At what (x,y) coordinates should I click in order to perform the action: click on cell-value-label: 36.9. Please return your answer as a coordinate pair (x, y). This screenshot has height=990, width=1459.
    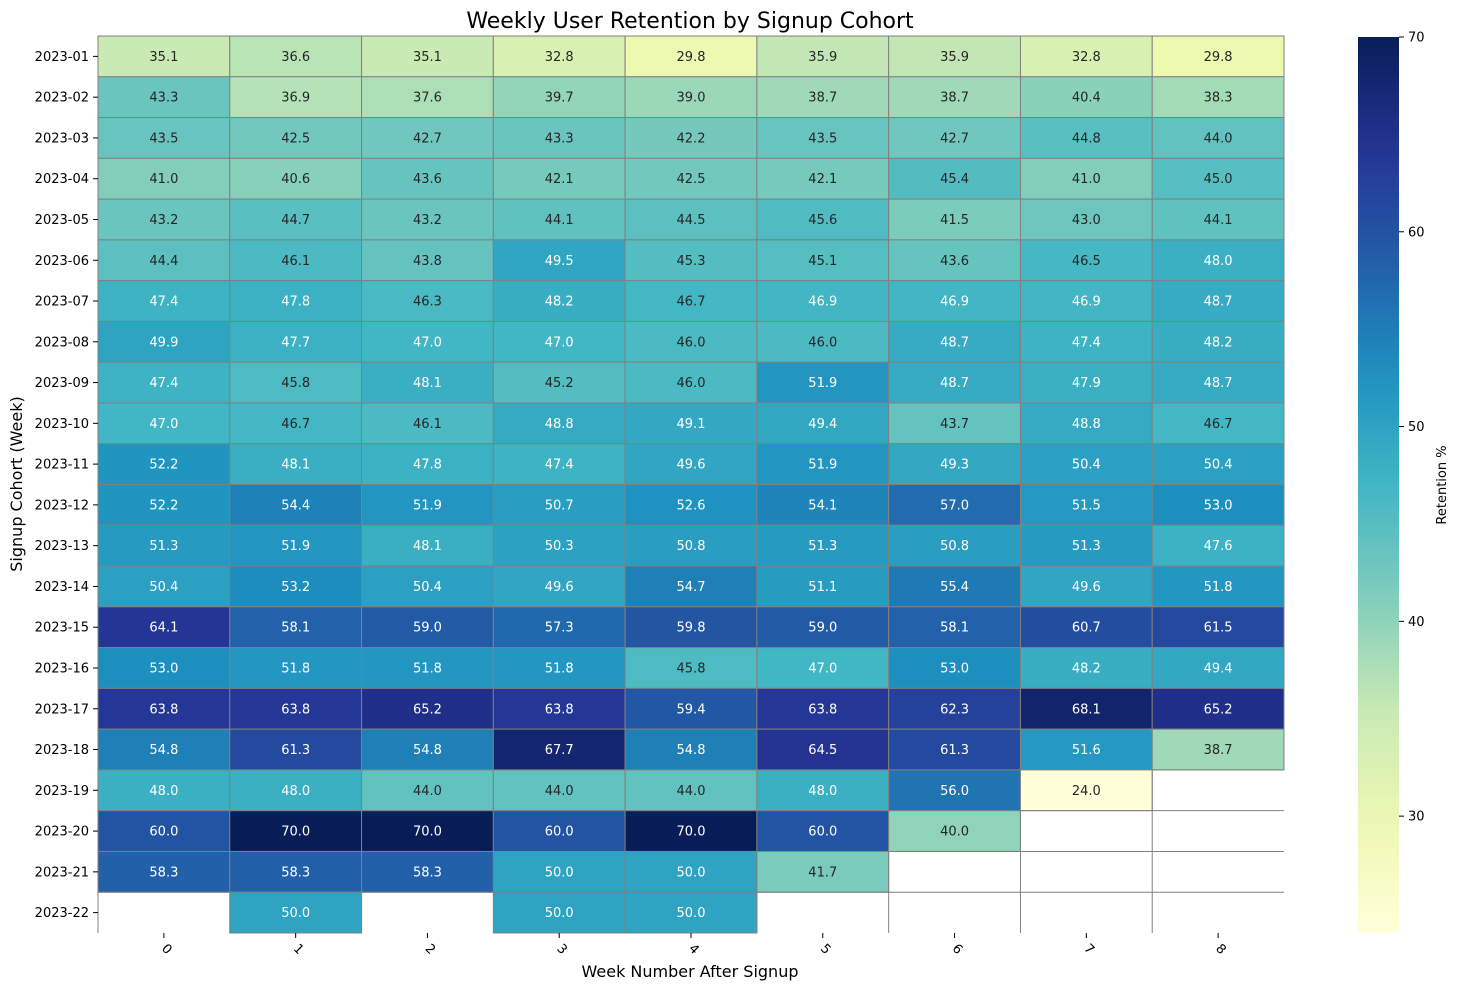
    Looking at the image, I should click on (295, 98).